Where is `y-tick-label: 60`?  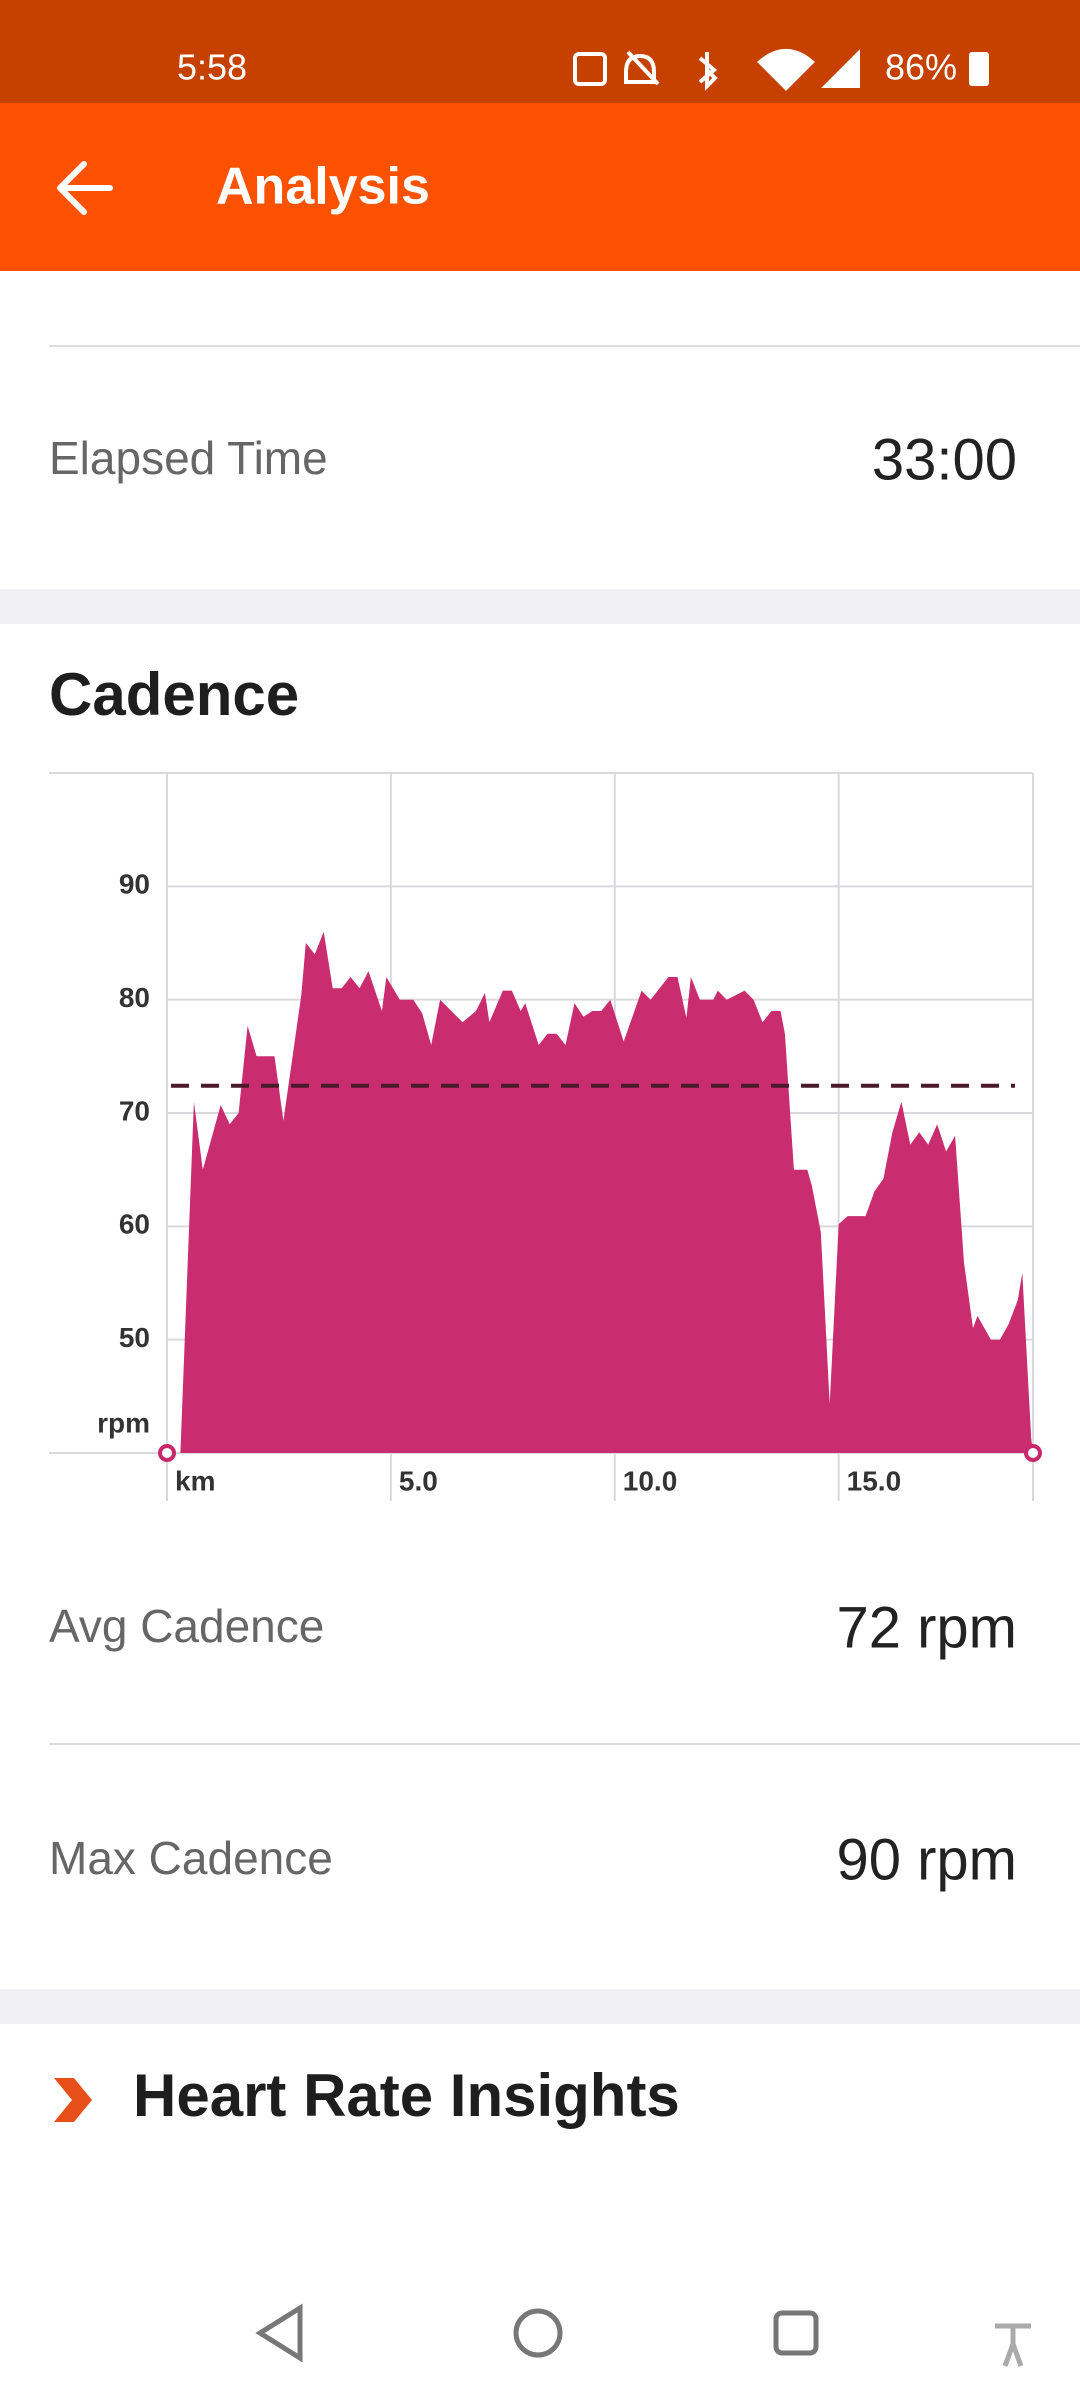
y-tick-label: 60 is located at coordinates (134, 1224).